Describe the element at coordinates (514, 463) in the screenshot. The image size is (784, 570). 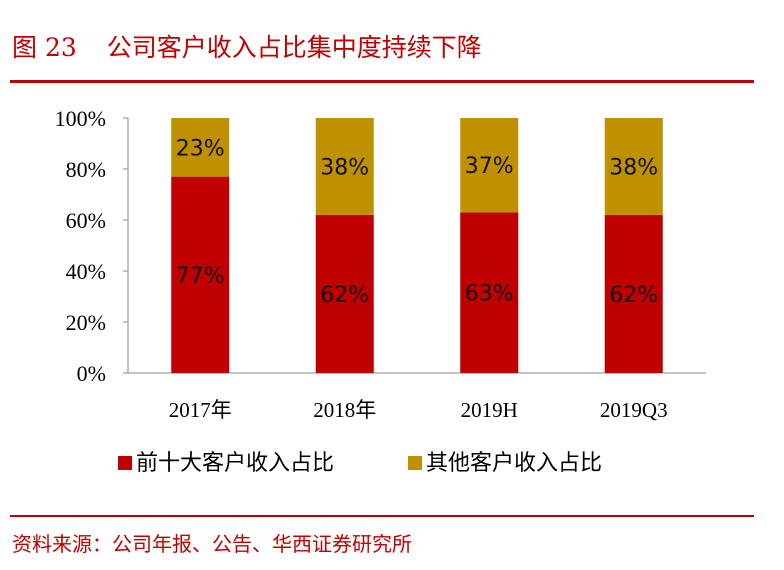
I see `legend-label: 其他客户收入占比` at that location.